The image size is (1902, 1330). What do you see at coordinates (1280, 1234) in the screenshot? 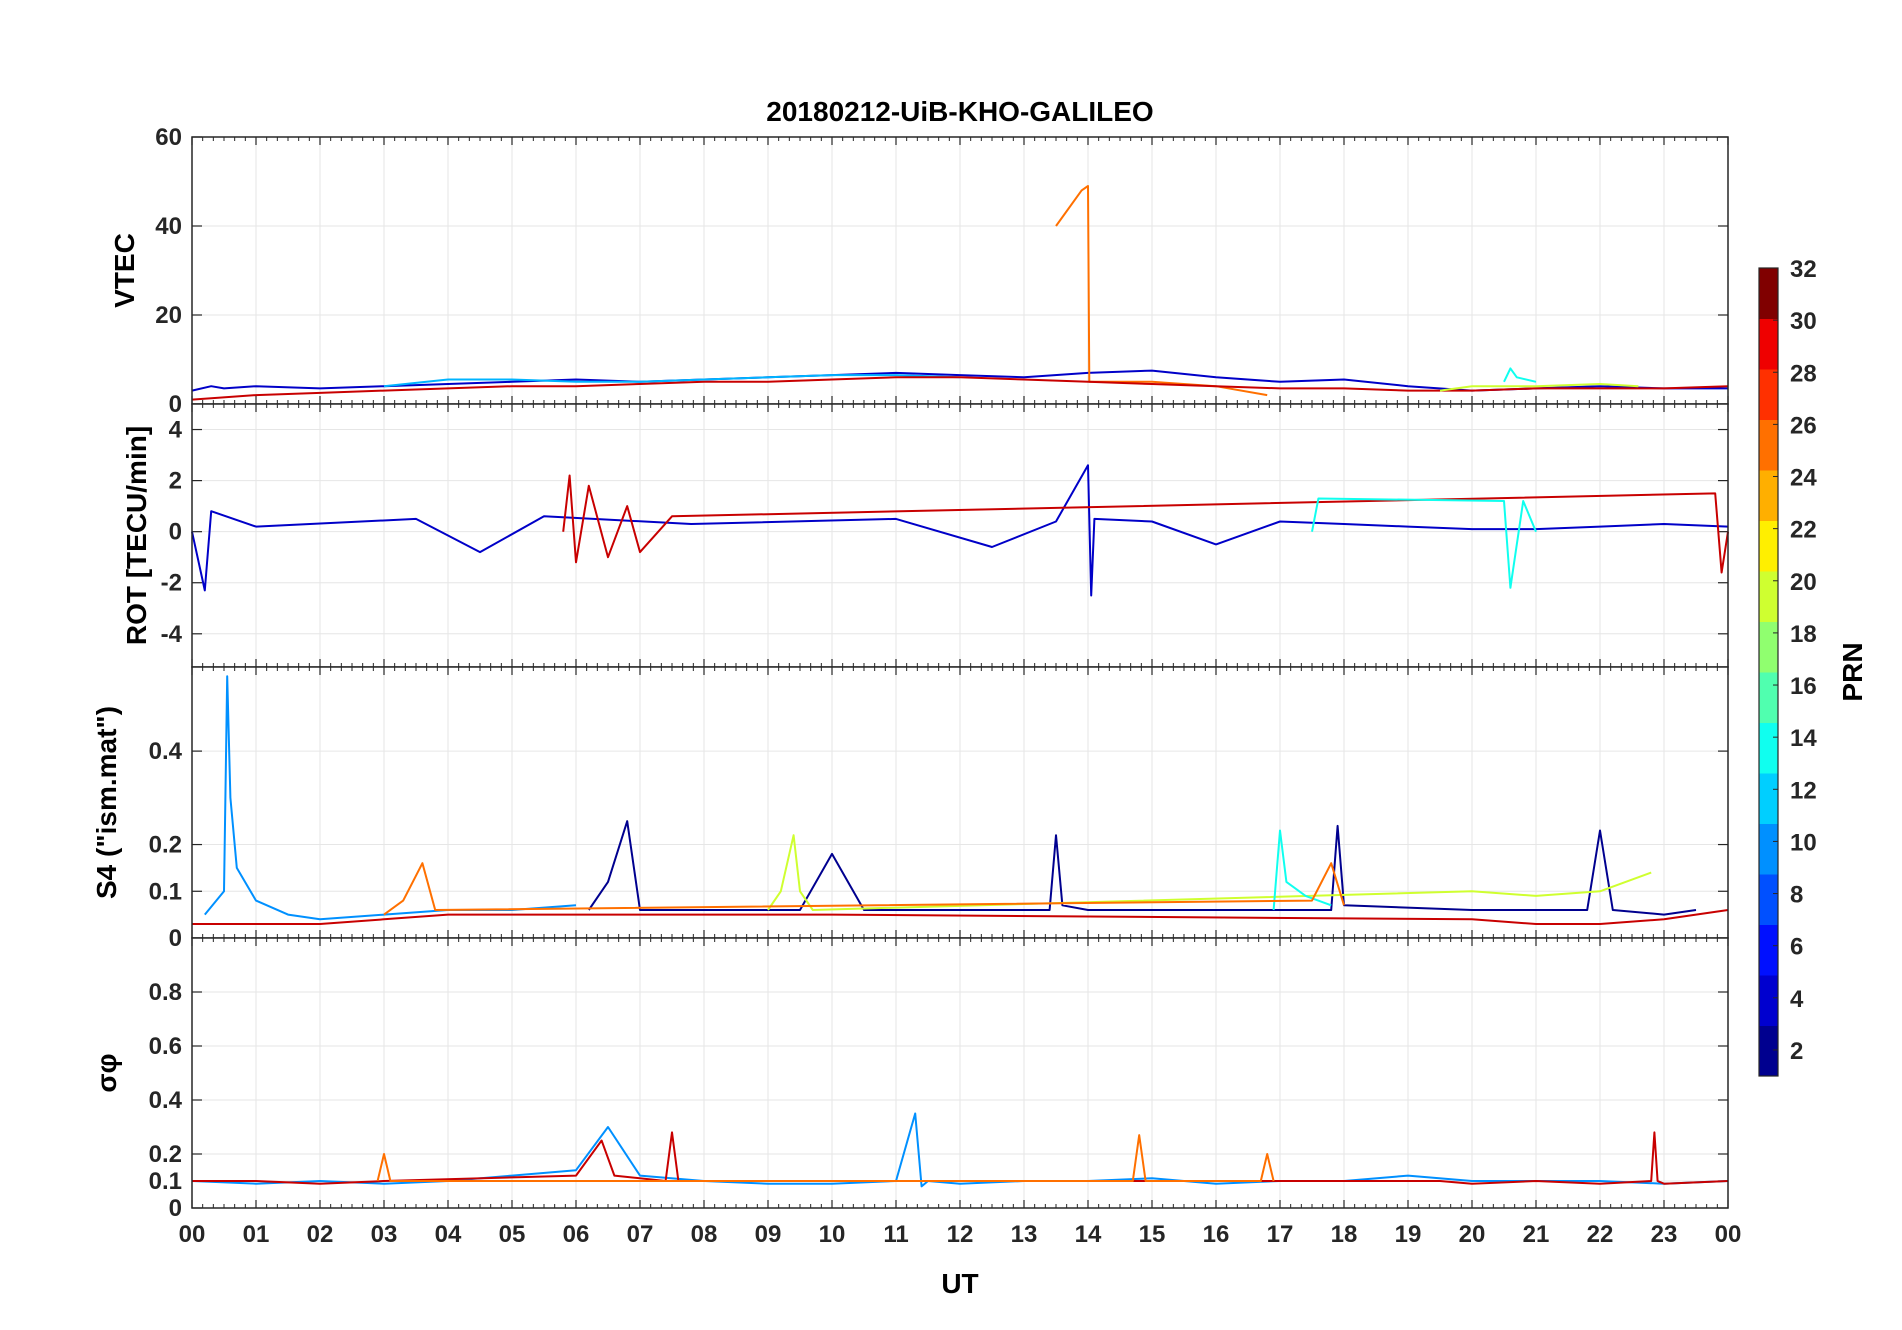
I see `x-tick-label: 17` at bounding box center [1280, 1234].